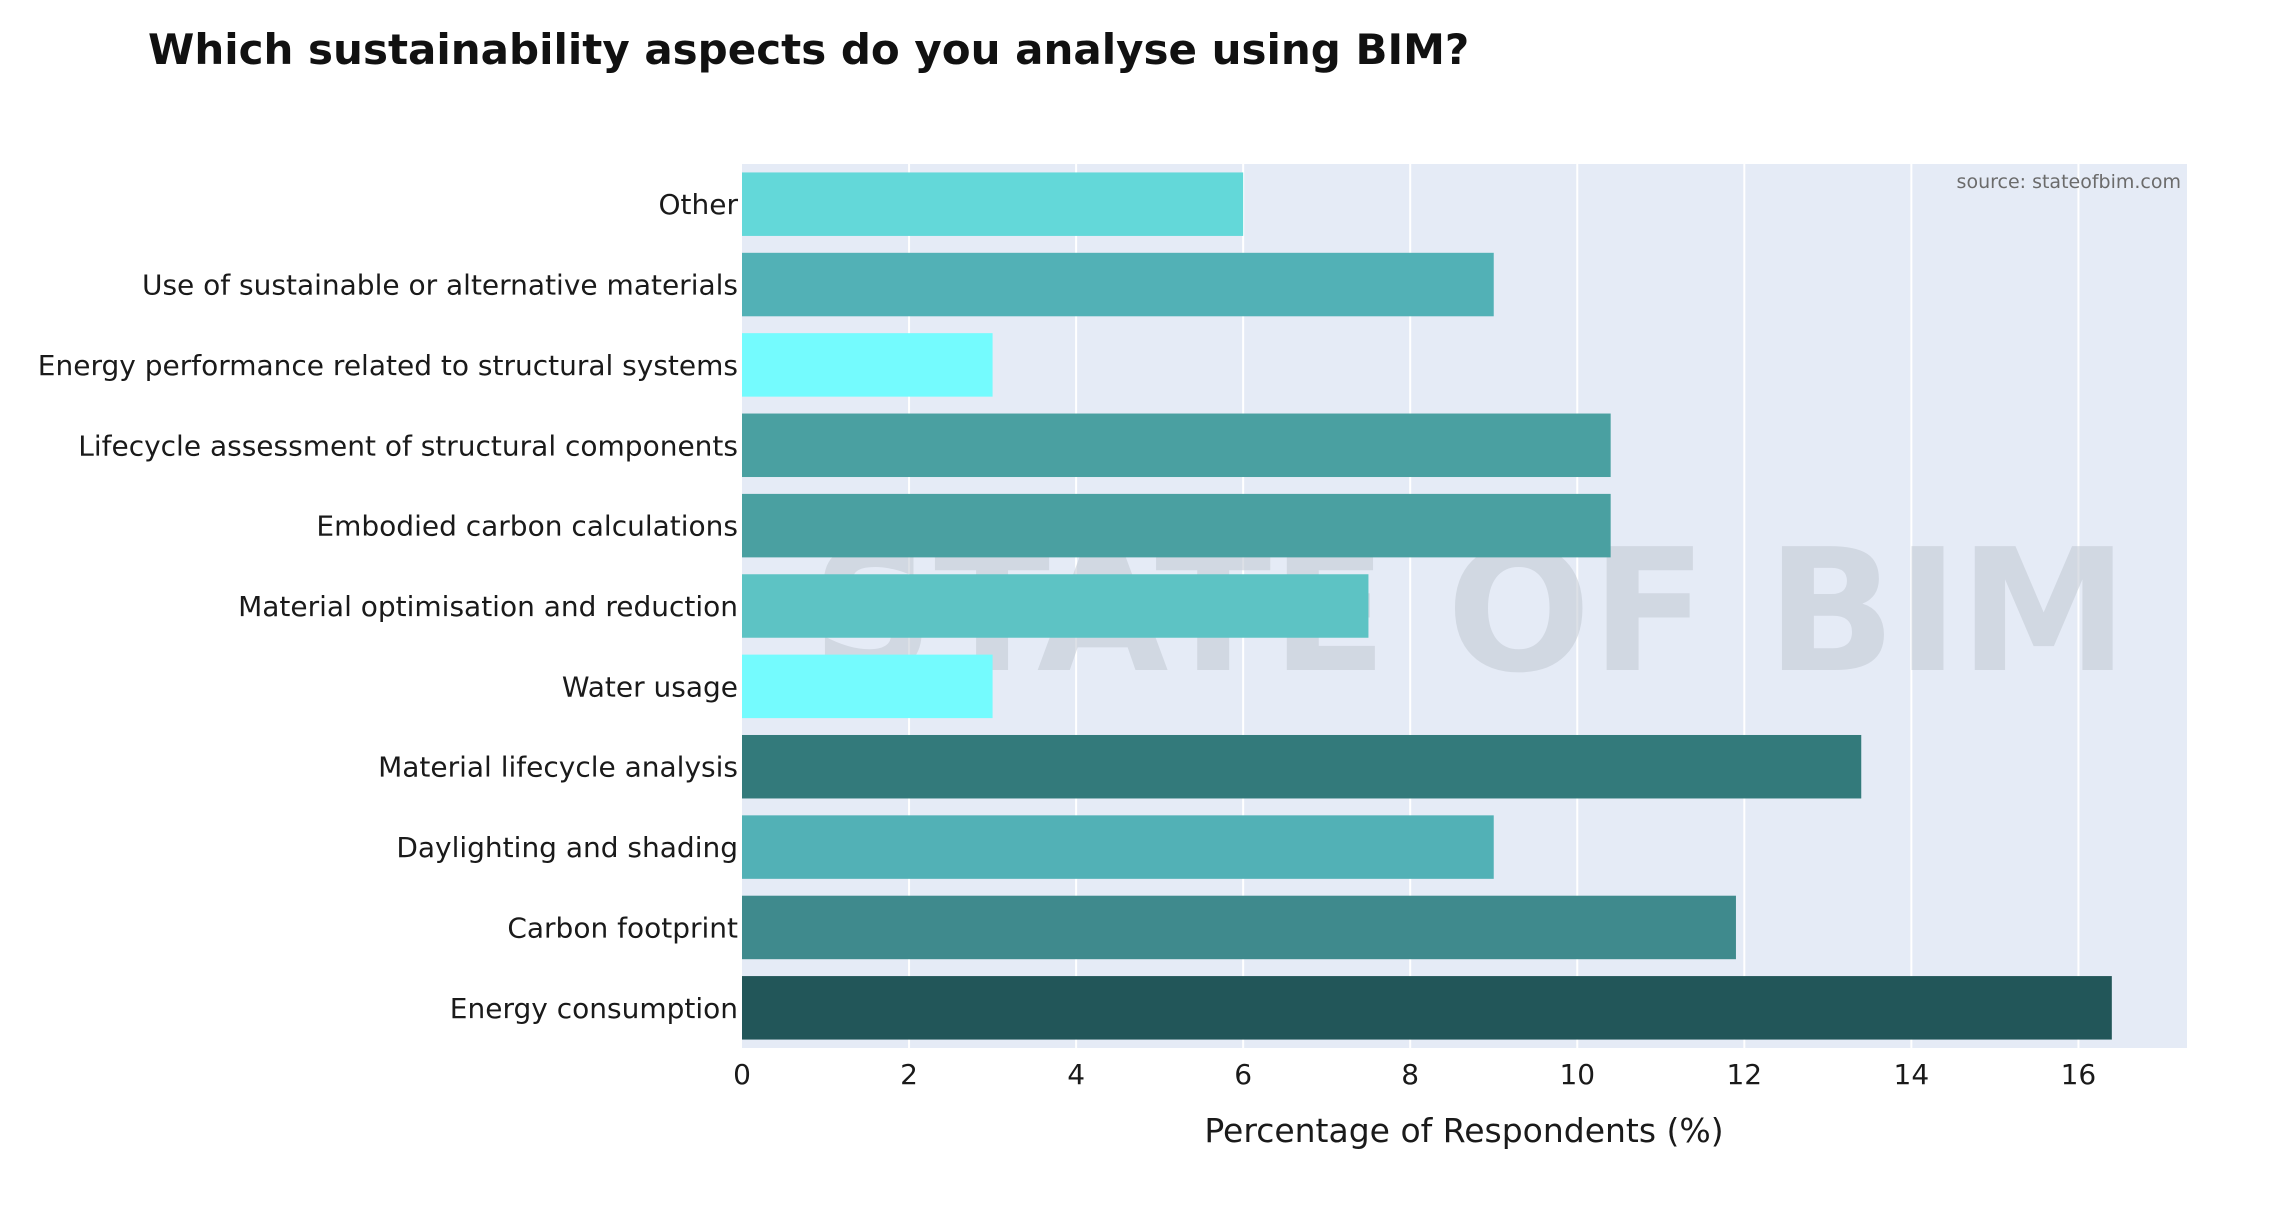  Describe the element at coordinates (1055, 606) in the screenshot. I see `bar-material-optimisation-and-reduction` at that location.